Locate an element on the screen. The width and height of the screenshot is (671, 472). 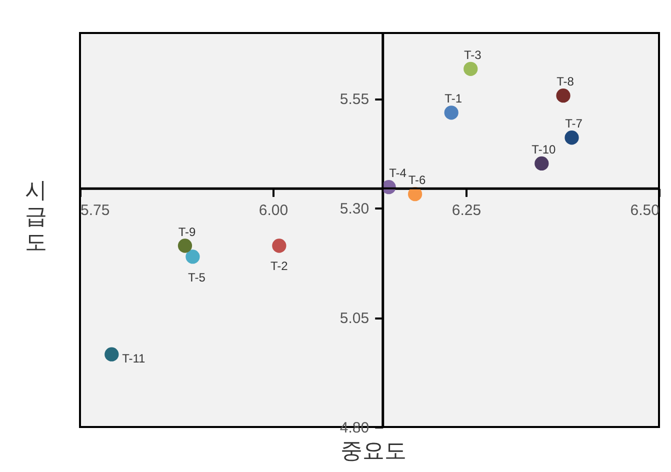
series-label: T-5 is located at coordinates (197, 277).